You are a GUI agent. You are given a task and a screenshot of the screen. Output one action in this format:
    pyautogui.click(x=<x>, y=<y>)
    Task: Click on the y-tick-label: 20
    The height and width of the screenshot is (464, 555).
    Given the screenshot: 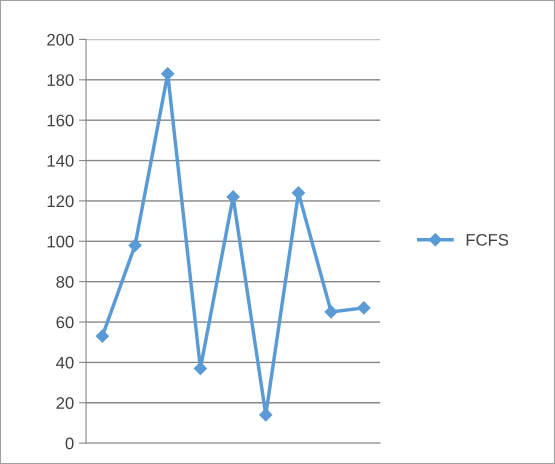 What is the action you would take?
    pyautogui.click(x=65, y=403)
    